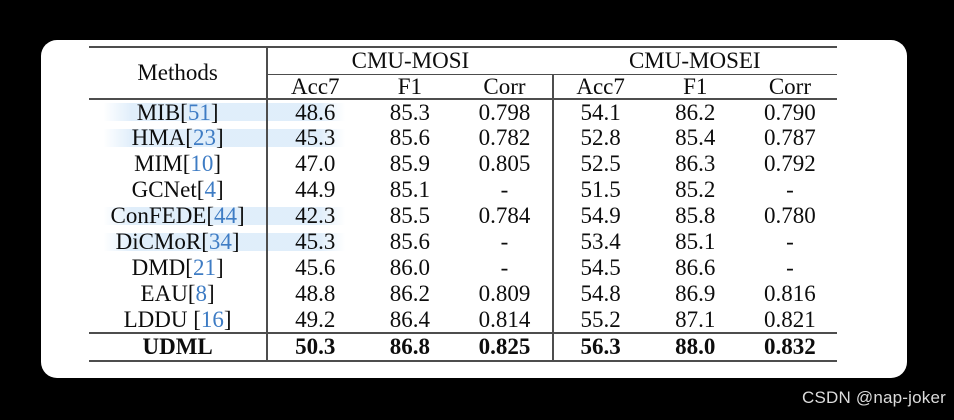  I want to click on value-cell: 0.809, so click(505, 293).